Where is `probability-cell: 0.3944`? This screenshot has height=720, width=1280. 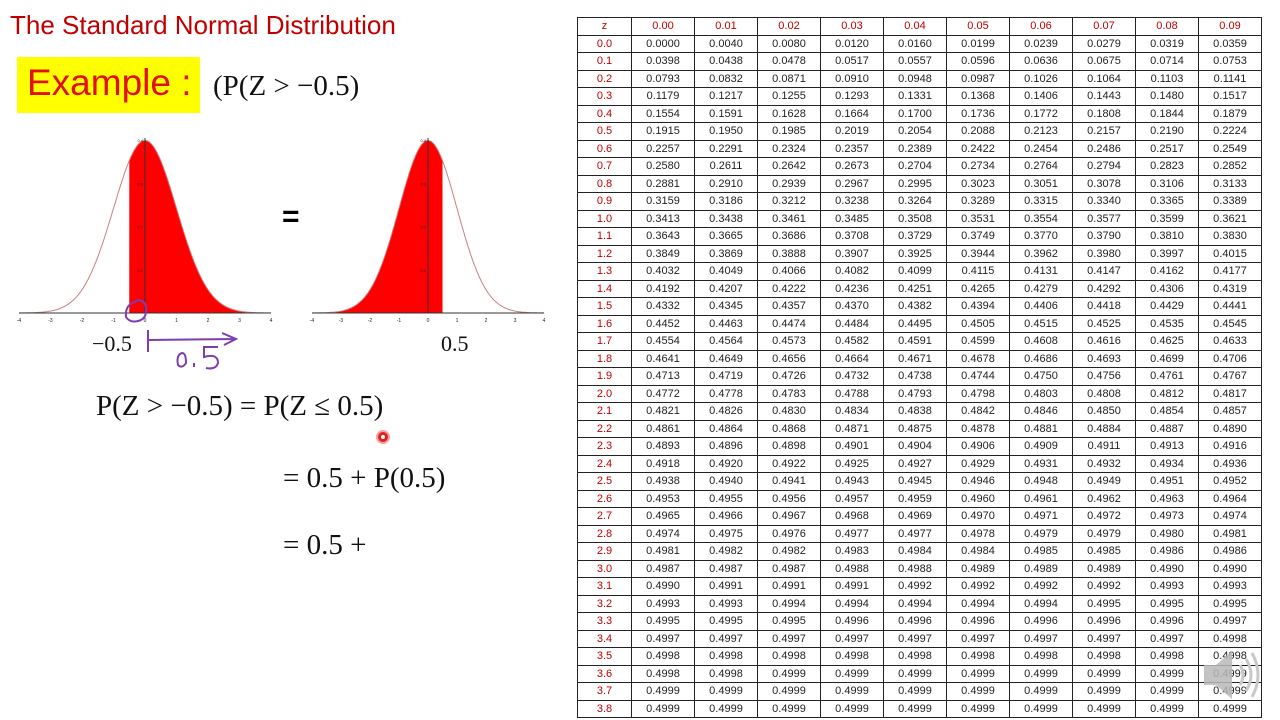 probability-cell: 0.3944 is located at coordinates (978, 253).